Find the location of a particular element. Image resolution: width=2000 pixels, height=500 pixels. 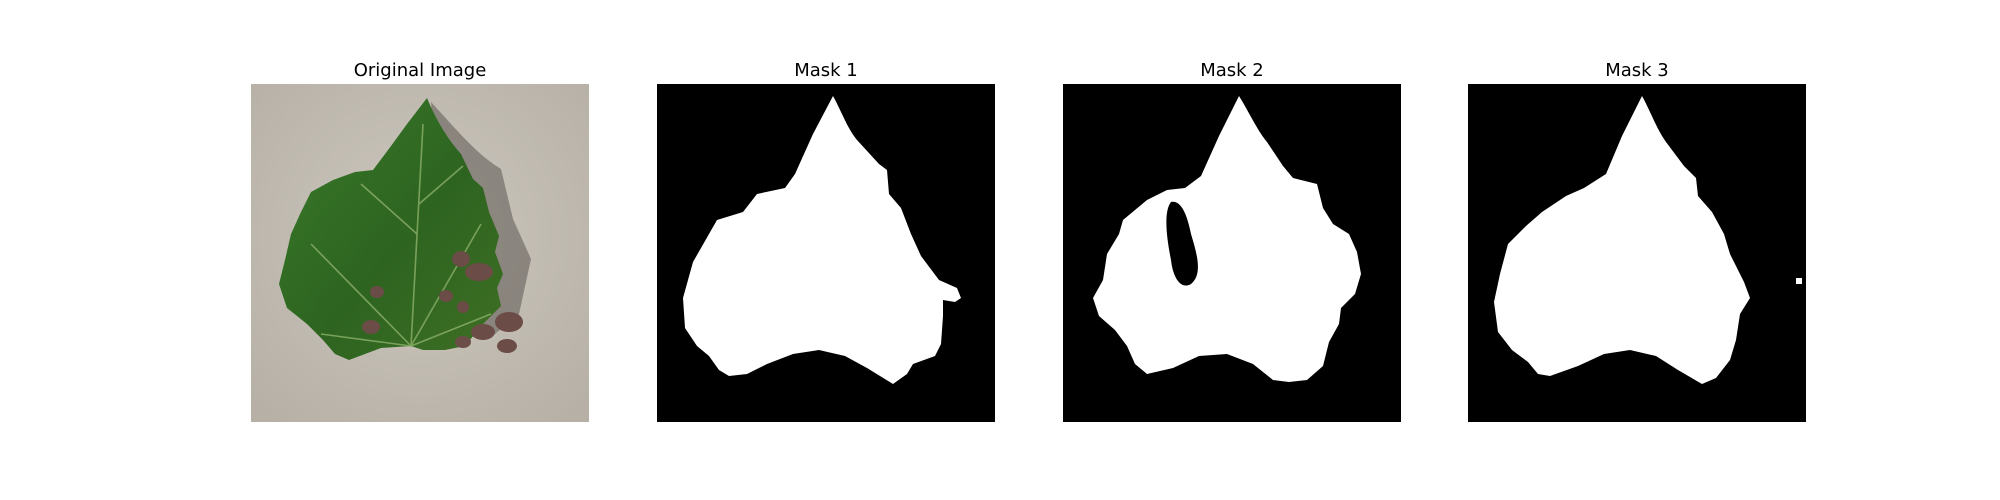

mask-speck is located at coordinates (1799, 281).